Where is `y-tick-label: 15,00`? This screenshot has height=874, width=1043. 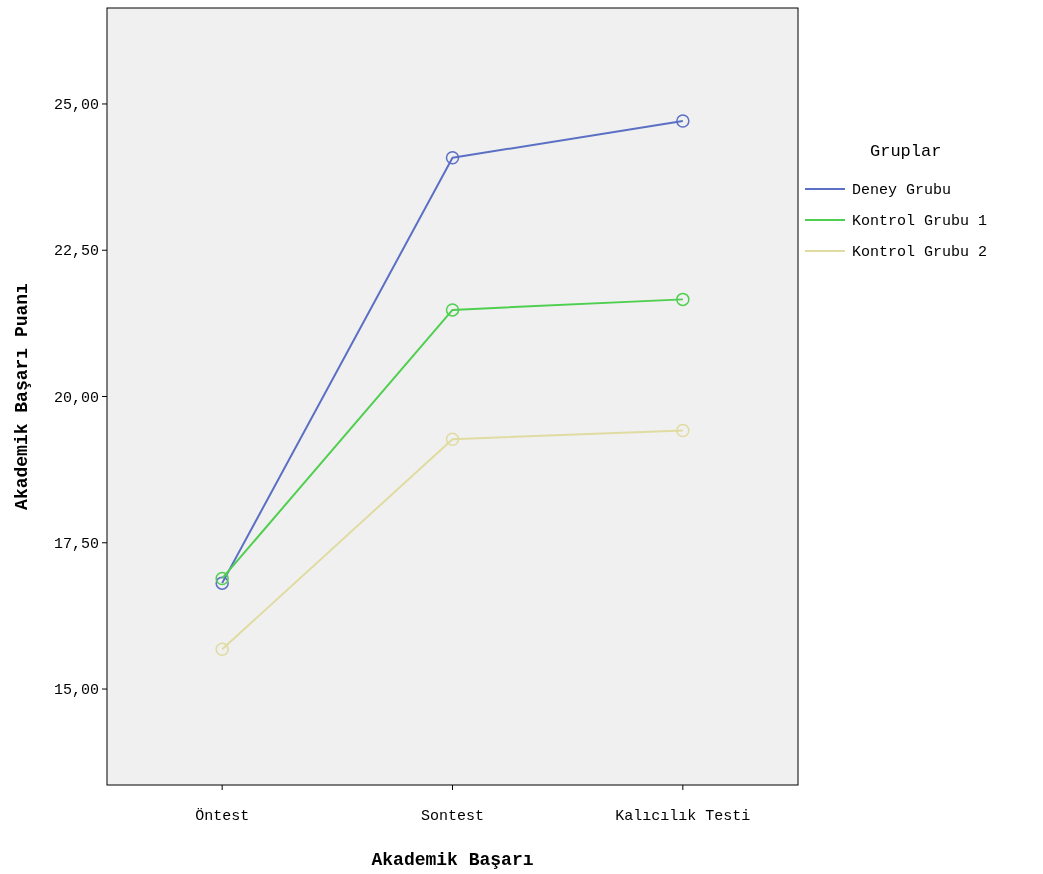 y-tick-label: 15,00 is located at coordinates (76, 691).